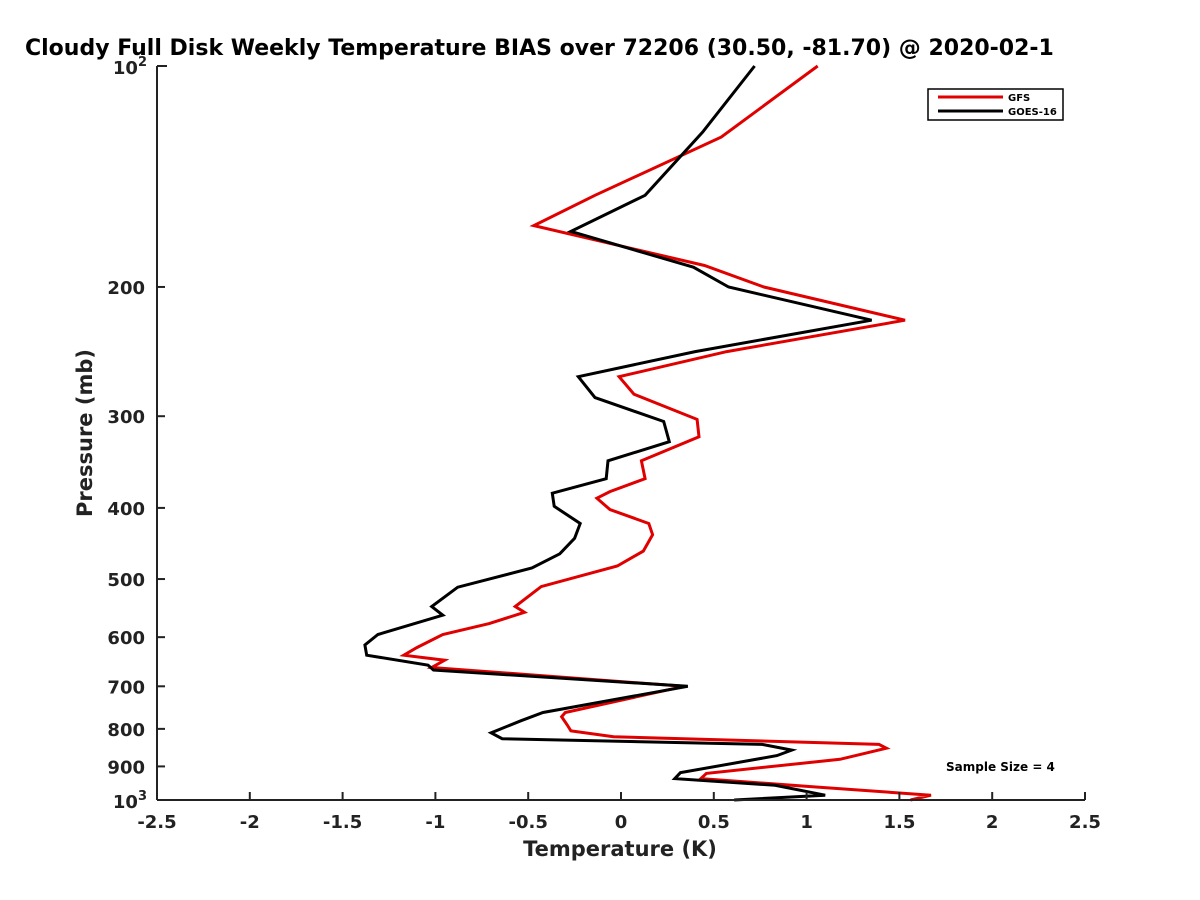  What do you see at coordinates (156, 822) in the screenshot?
I see `x-tick-label-0: -2.5` at bounding box center [156, 822].